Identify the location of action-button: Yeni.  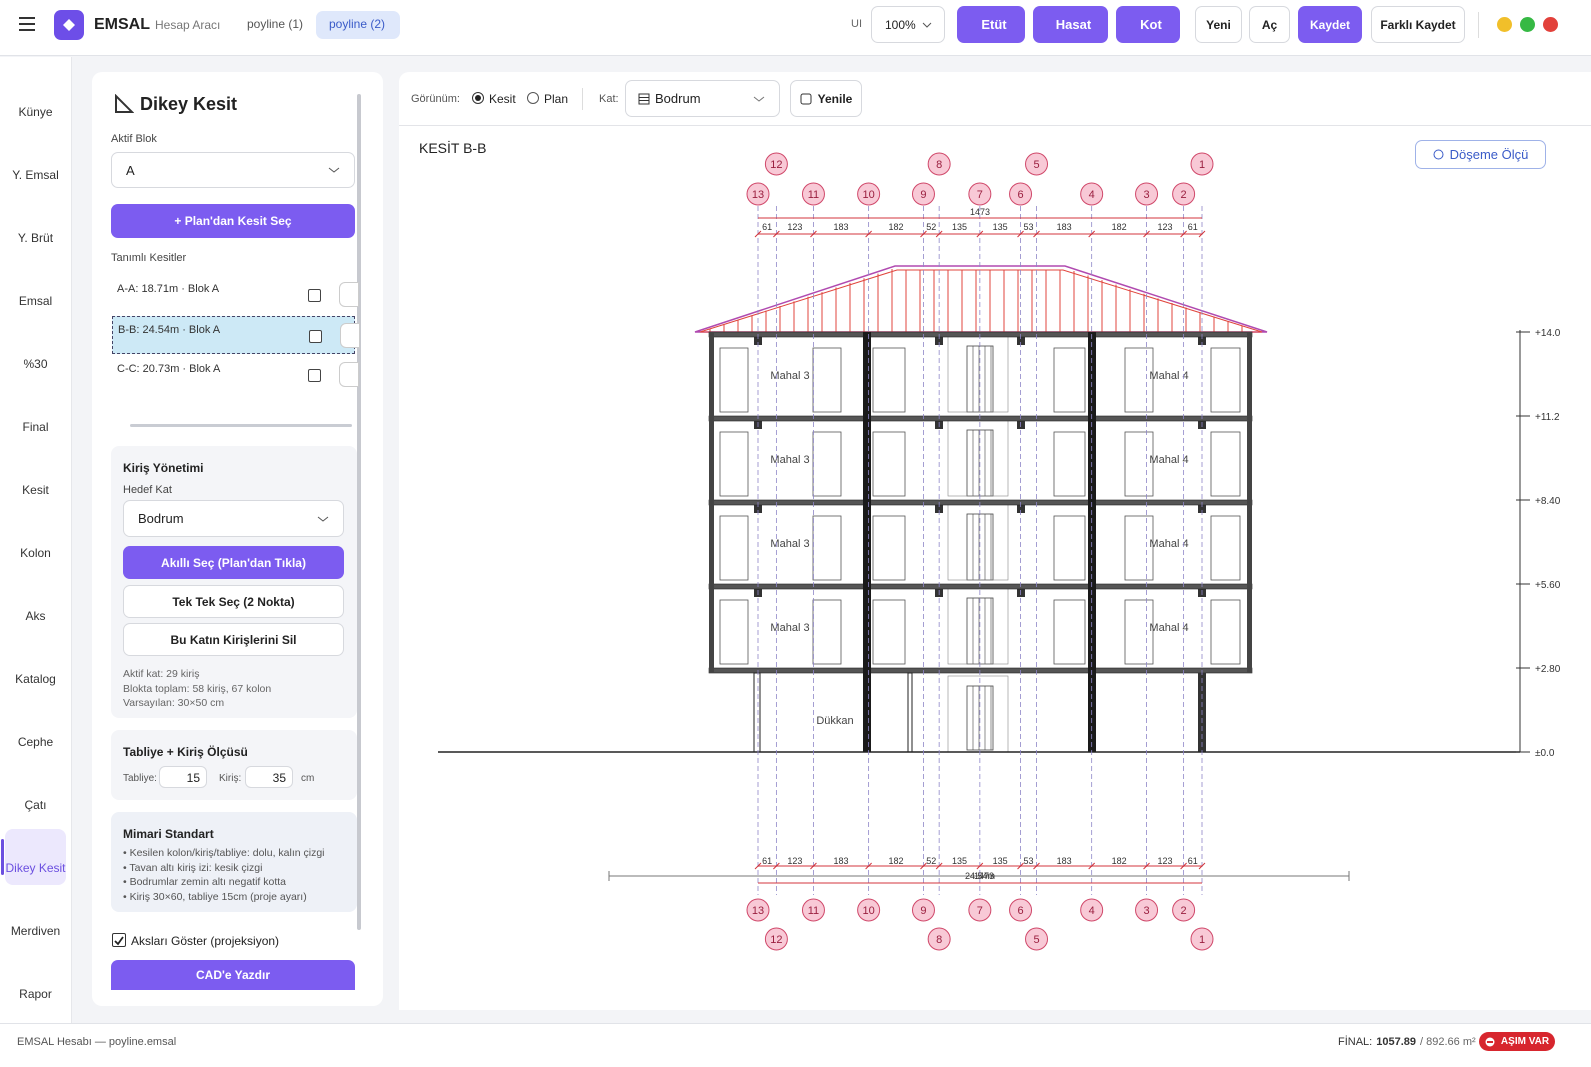
(1218, 24).